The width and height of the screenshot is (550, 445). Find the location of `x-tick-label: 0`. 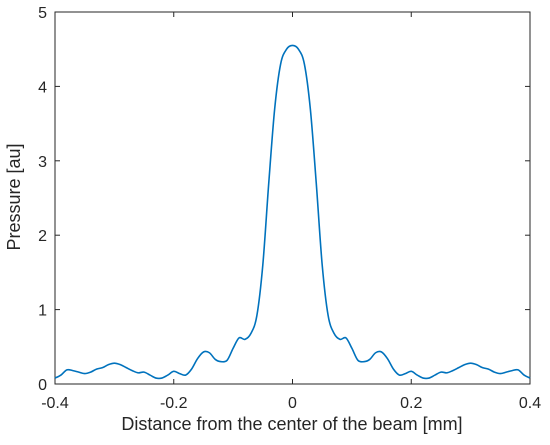

x-tick-label: 0 is located at coordinates (292, 403).